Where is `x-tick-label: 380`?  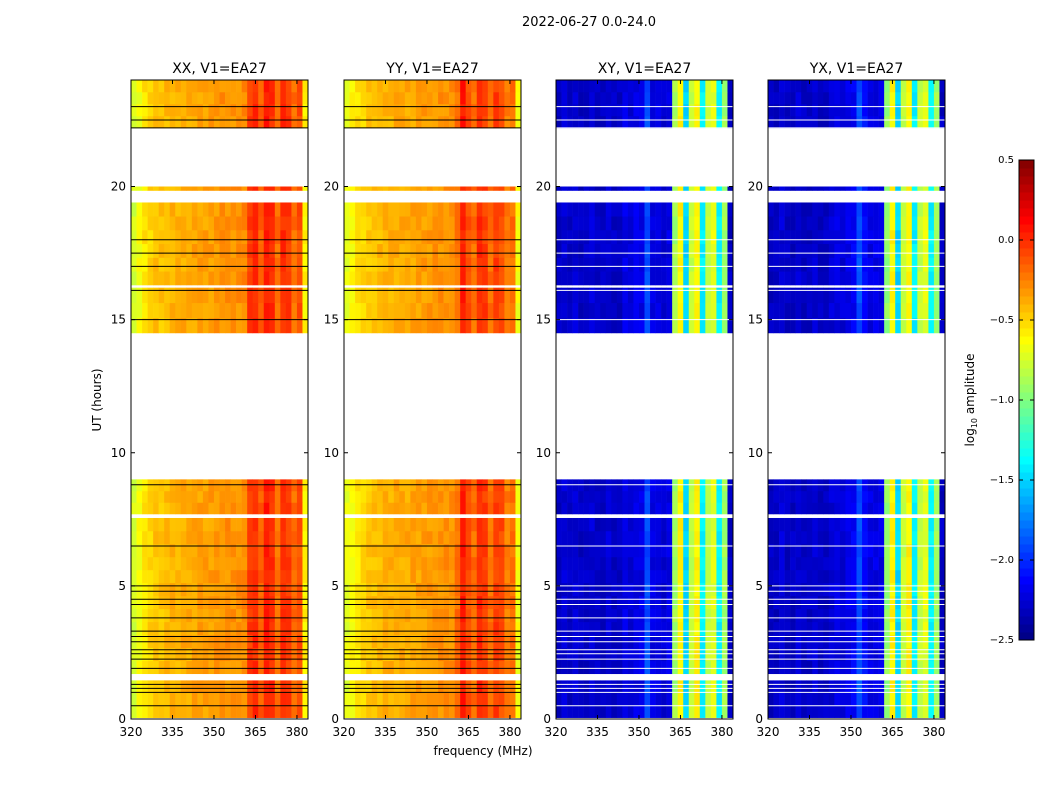 x-tick-label: 380 is located at coordinates (721, 732).